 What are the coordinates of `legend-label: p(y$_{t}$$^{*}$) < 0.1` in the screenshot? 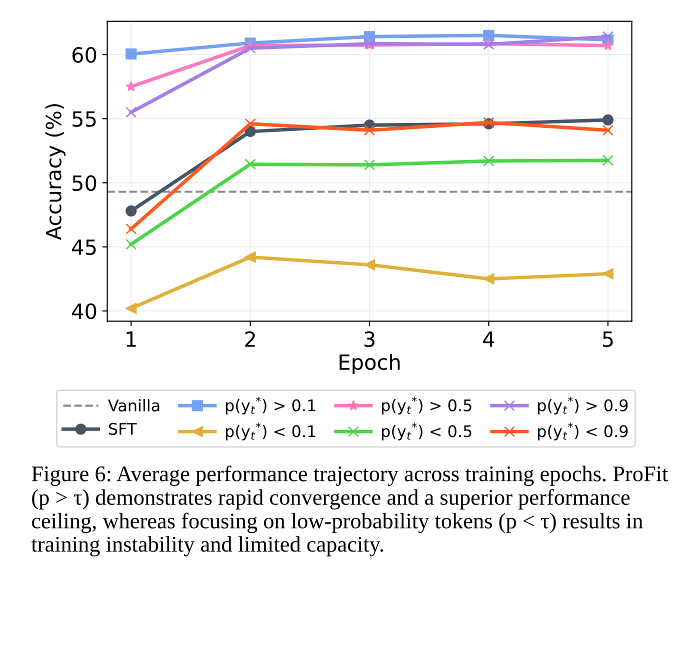 It's located at (271, 431).